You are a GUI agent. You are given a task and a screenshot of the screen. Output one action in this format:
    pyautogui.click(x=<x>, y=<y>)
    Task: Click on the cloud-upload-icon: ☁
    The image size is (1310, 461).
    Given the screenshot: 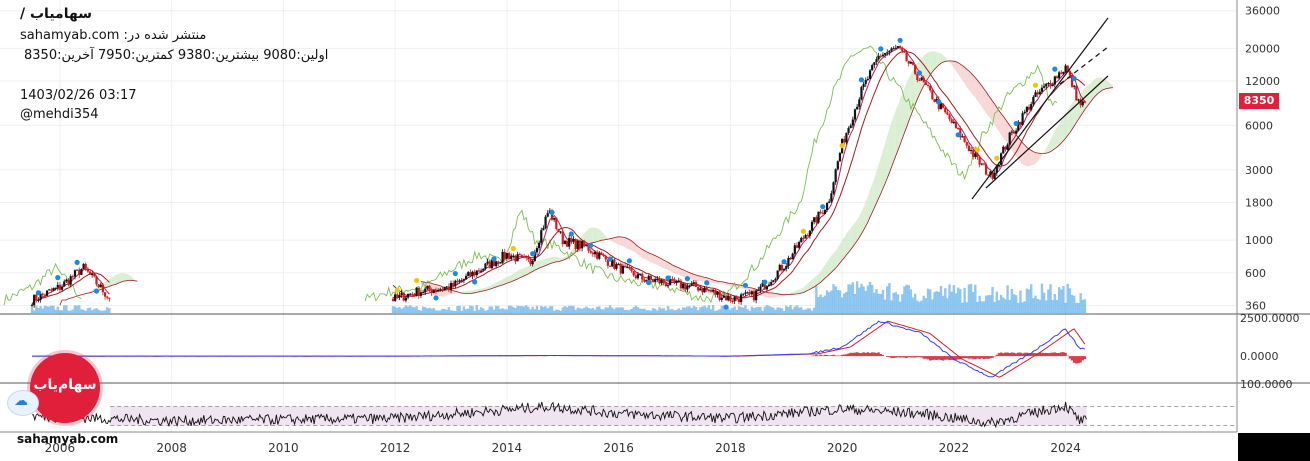 What is the action you would take?
    pyautogui.click(x=23, y=403)
    